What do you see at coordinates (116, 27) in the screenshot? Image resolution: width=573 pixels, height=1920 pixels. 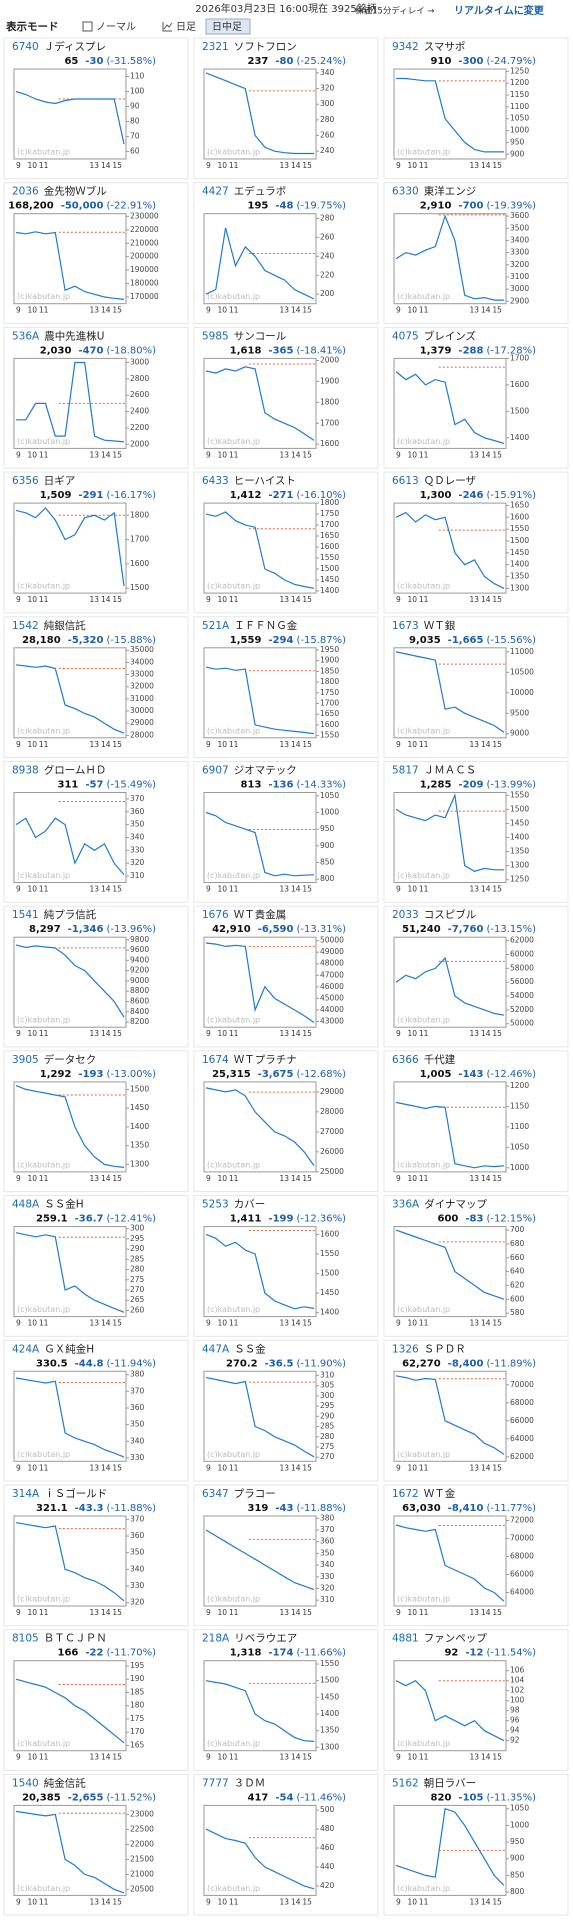 I see `mode-normal: ノーマル` at bounding box center [116, 27].